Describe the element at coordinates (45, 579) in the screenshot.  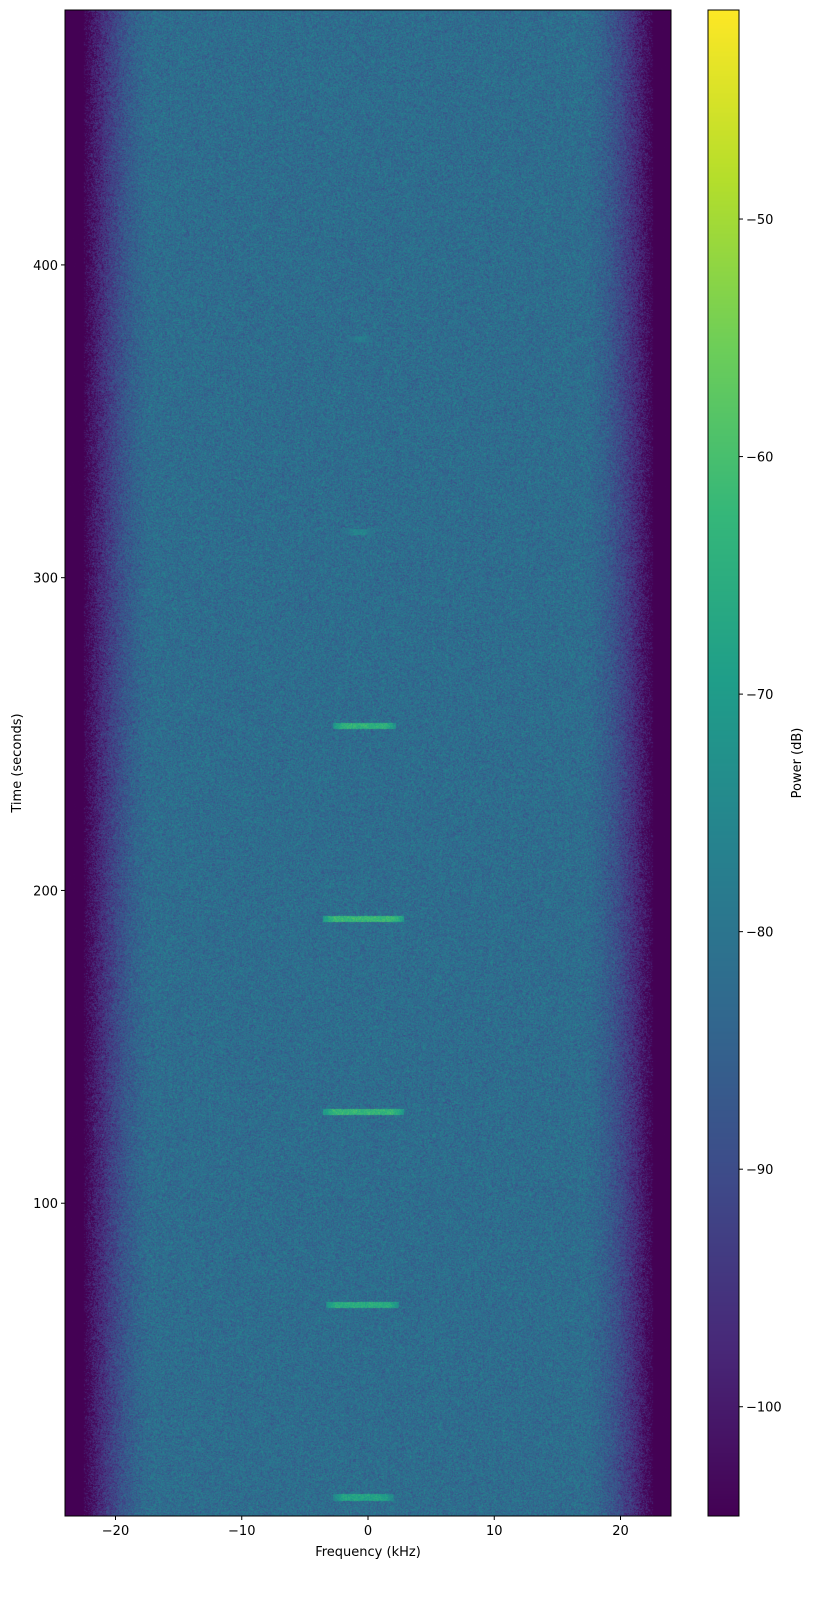
I see `y-tick-label: 300` at that location.